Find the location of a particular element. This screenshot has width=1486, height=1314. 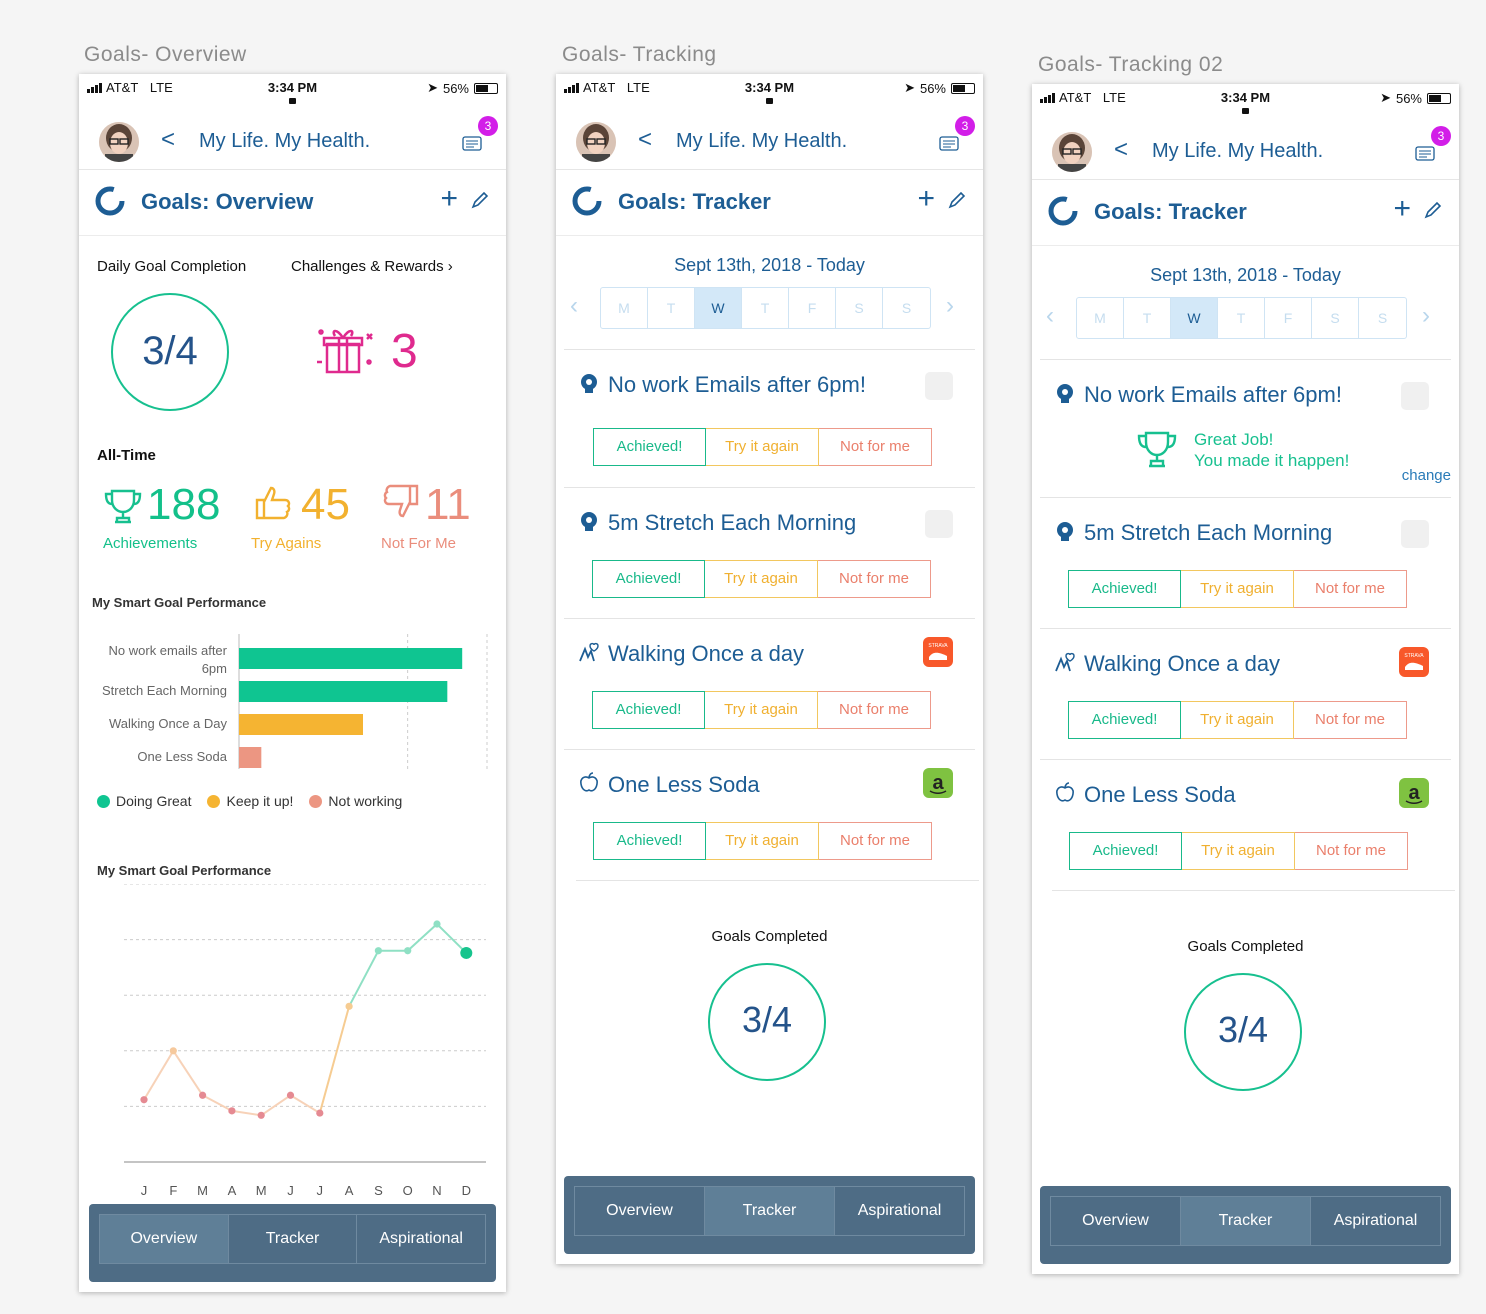

trophy-icon is located at coordinates (1157, 452).